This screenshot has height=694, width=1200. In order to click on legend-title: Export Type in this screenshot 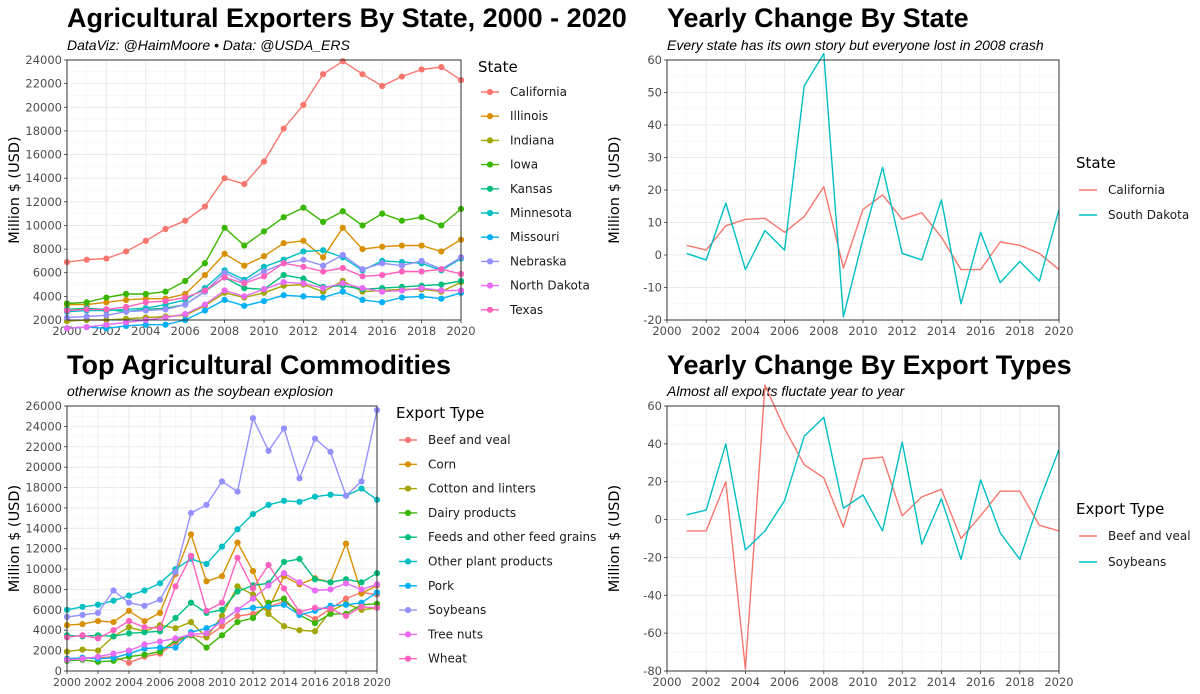, I will do `click(440, 413)`.